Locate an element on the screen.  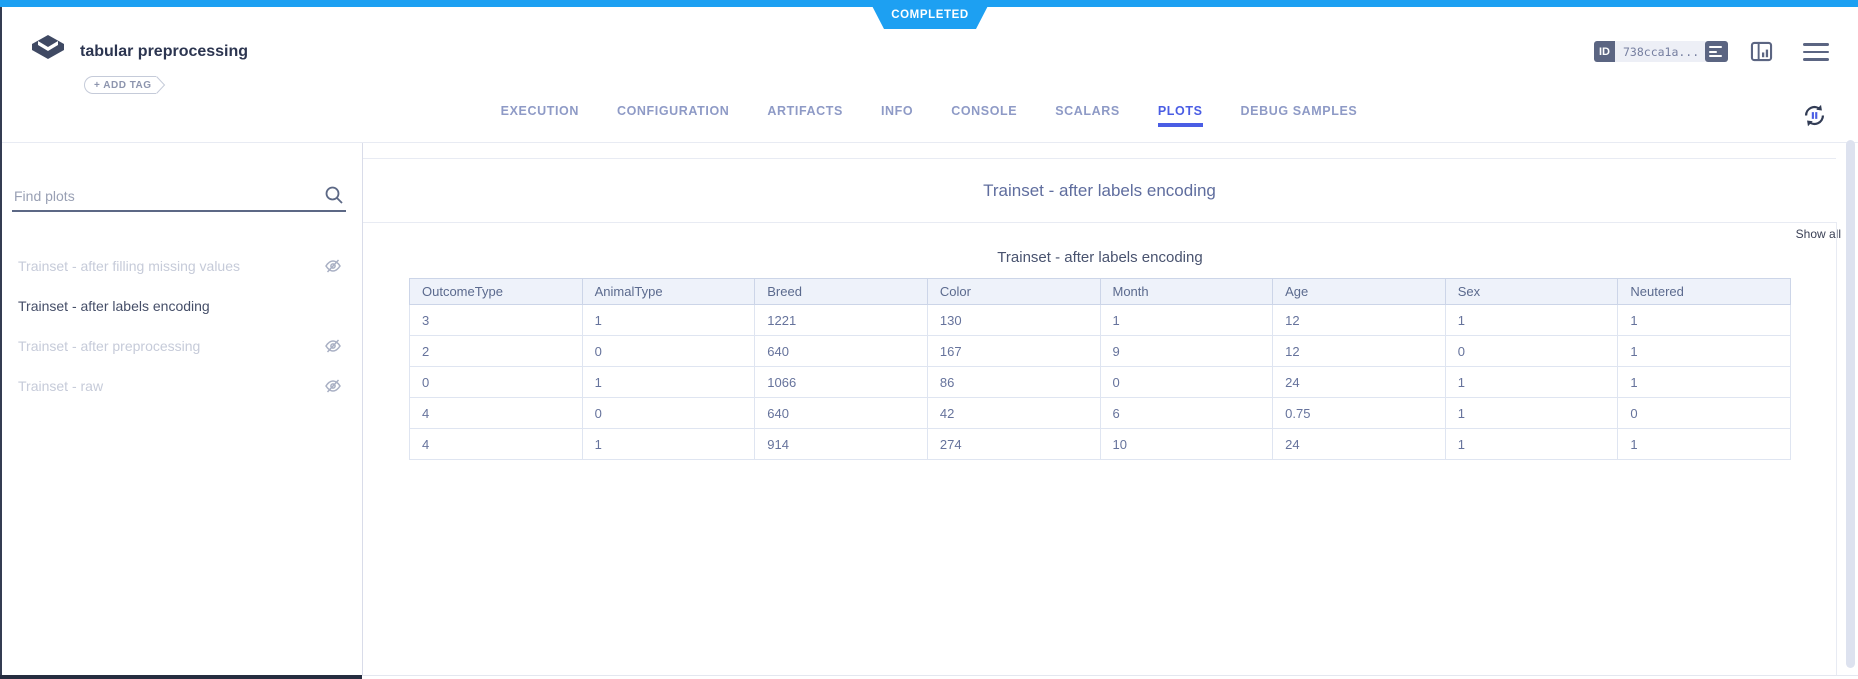
experiment-title: tabular preprocessing is located at coordinates (164, 51).